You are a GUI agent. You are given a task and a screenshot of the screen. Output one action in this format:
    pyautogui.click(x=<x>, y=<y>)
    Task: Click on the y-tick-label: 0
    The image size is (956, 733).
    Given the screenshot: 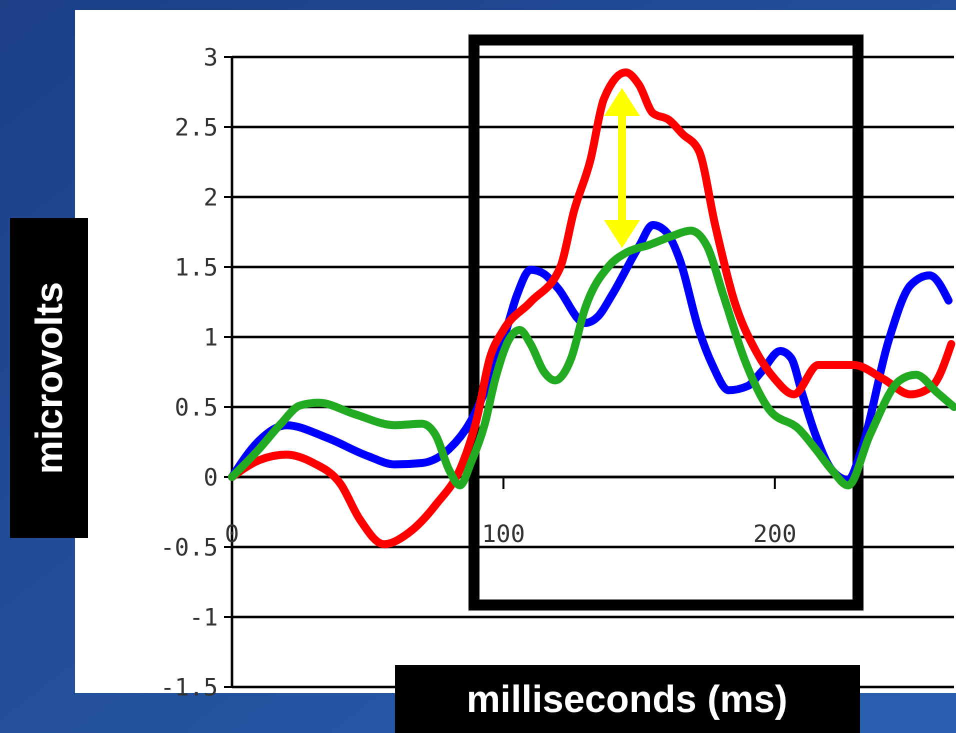 What is the action you would take?
    pyautogui.click(x=211, y=477)
    